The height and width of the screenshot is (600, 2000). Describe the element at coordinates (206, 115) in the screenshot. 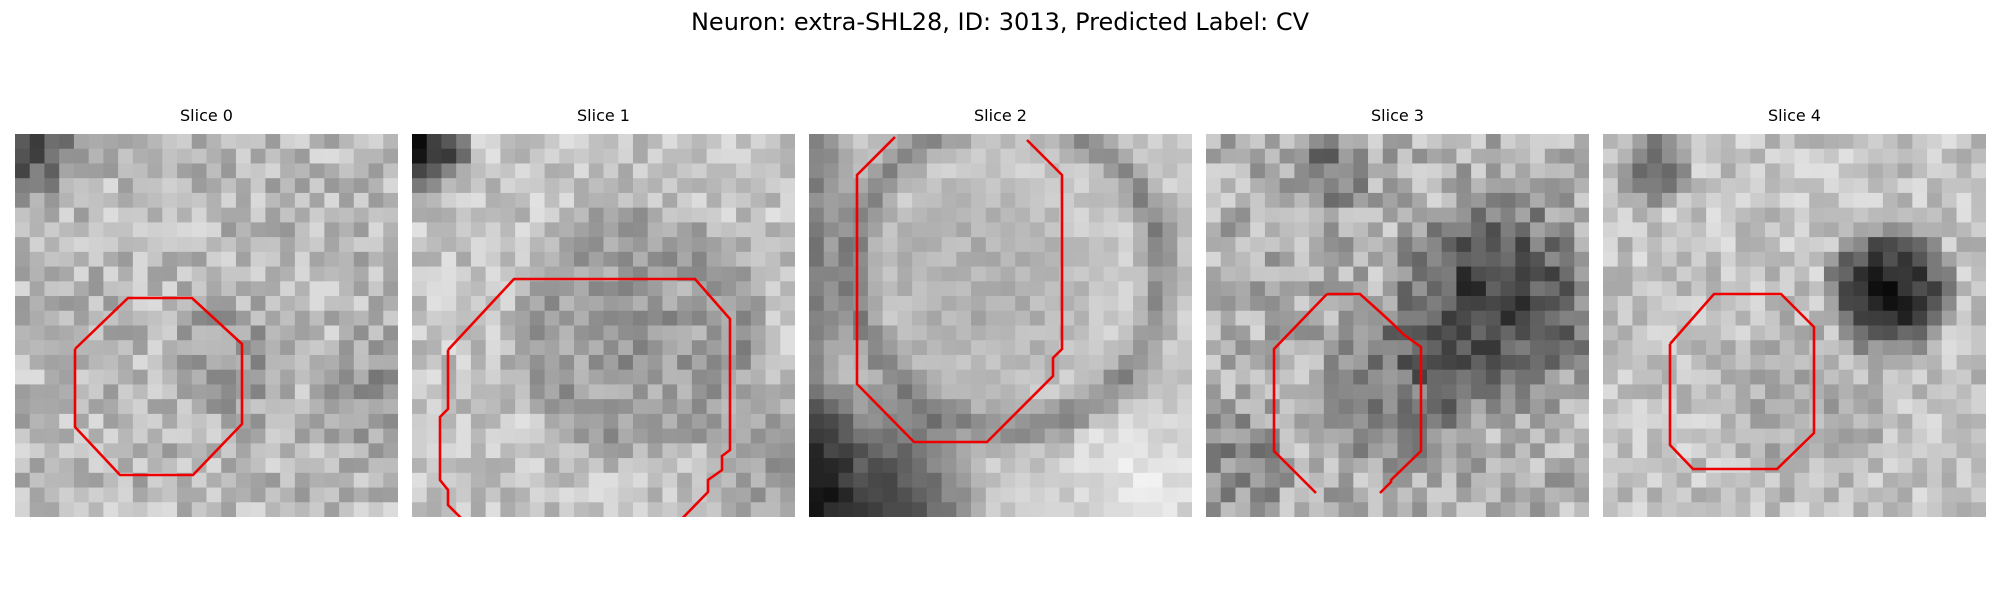

I see `slice-title: Slice 0` at that location.